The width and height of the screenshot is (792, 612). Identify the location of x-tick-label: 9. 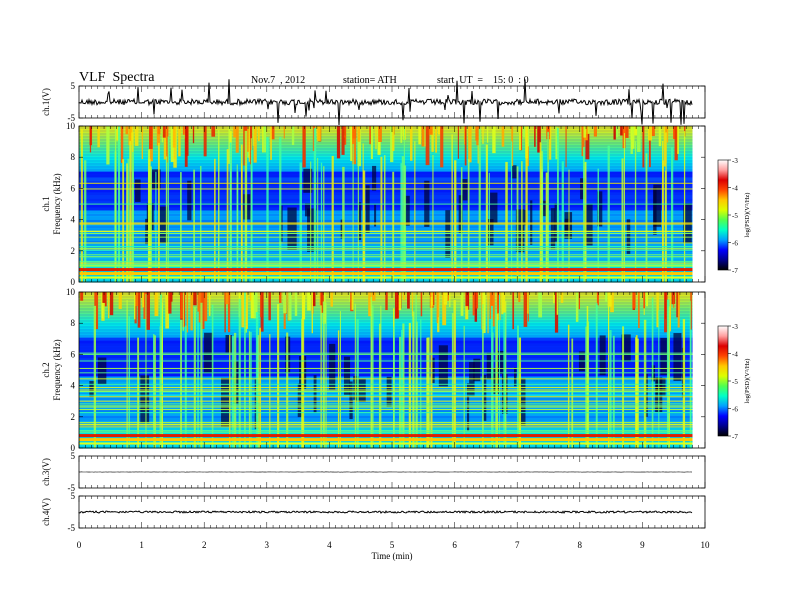
(642, 545).